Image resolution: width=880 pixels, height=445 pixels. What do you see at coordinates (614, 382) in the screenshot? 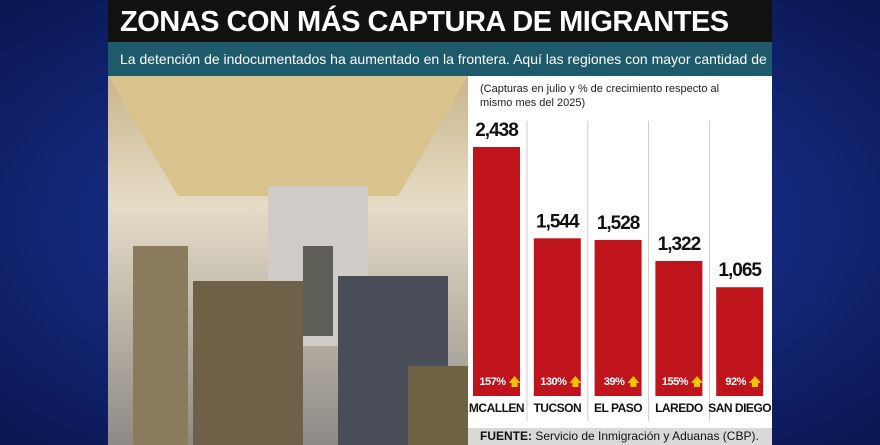
I see `growth-label: 39%` at bounding box center [614, 382].